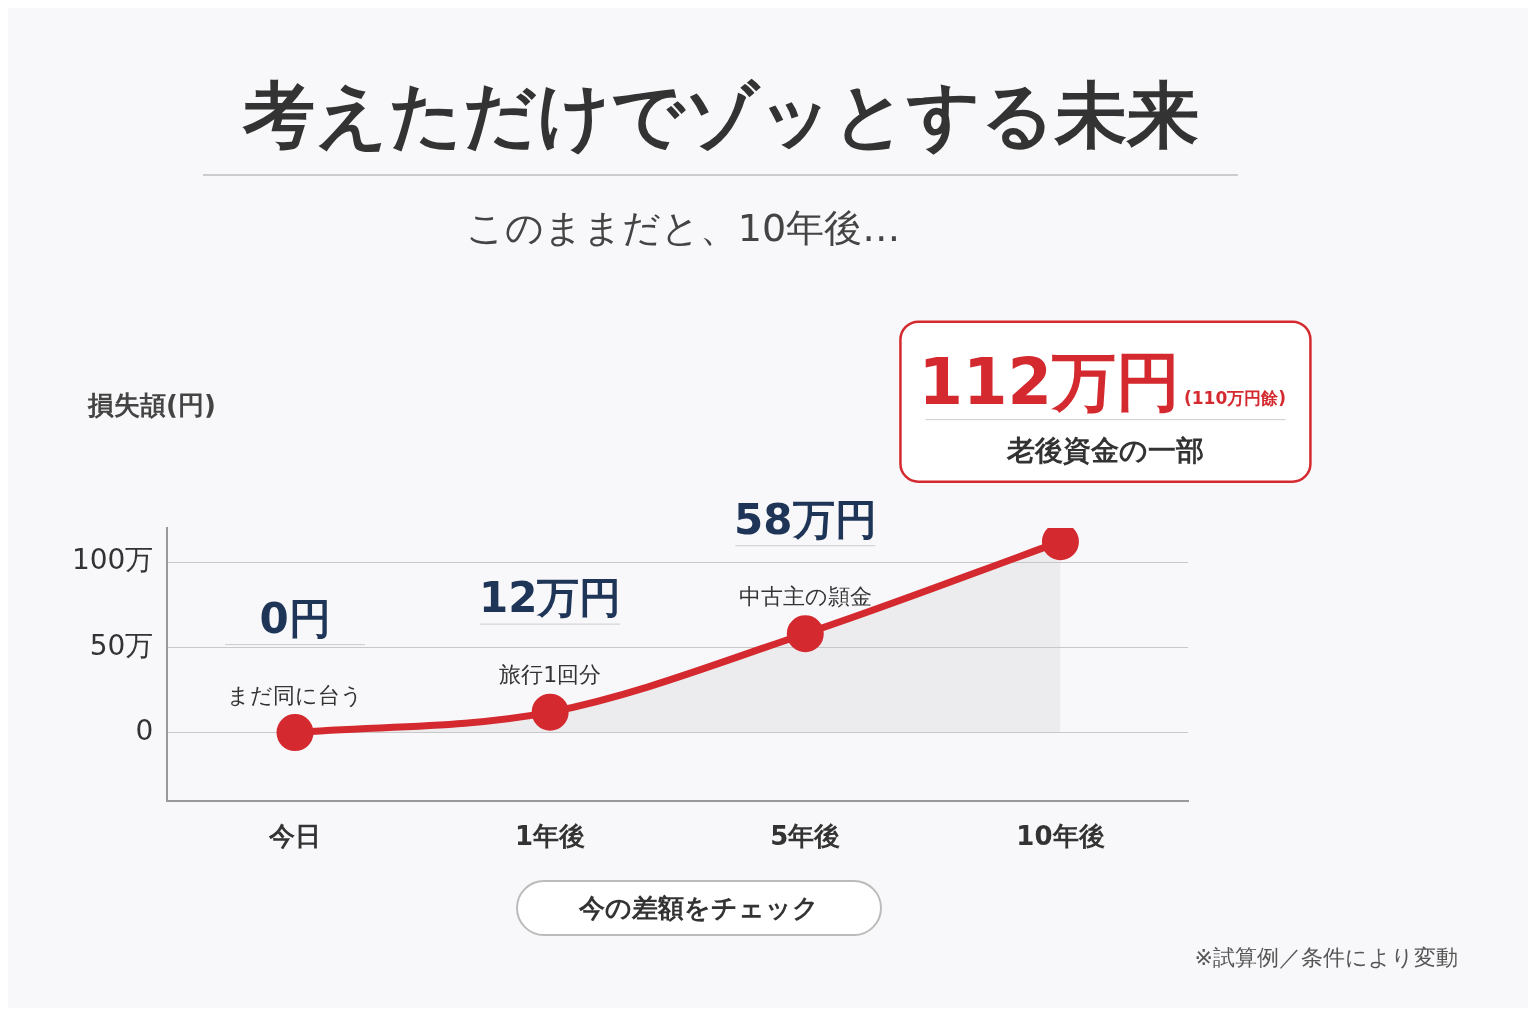 This screenshot has height=1024, width=1536. Describe the element at coordinates (1049, 381) in the screenshot. I see `text: 112万円` at that location.